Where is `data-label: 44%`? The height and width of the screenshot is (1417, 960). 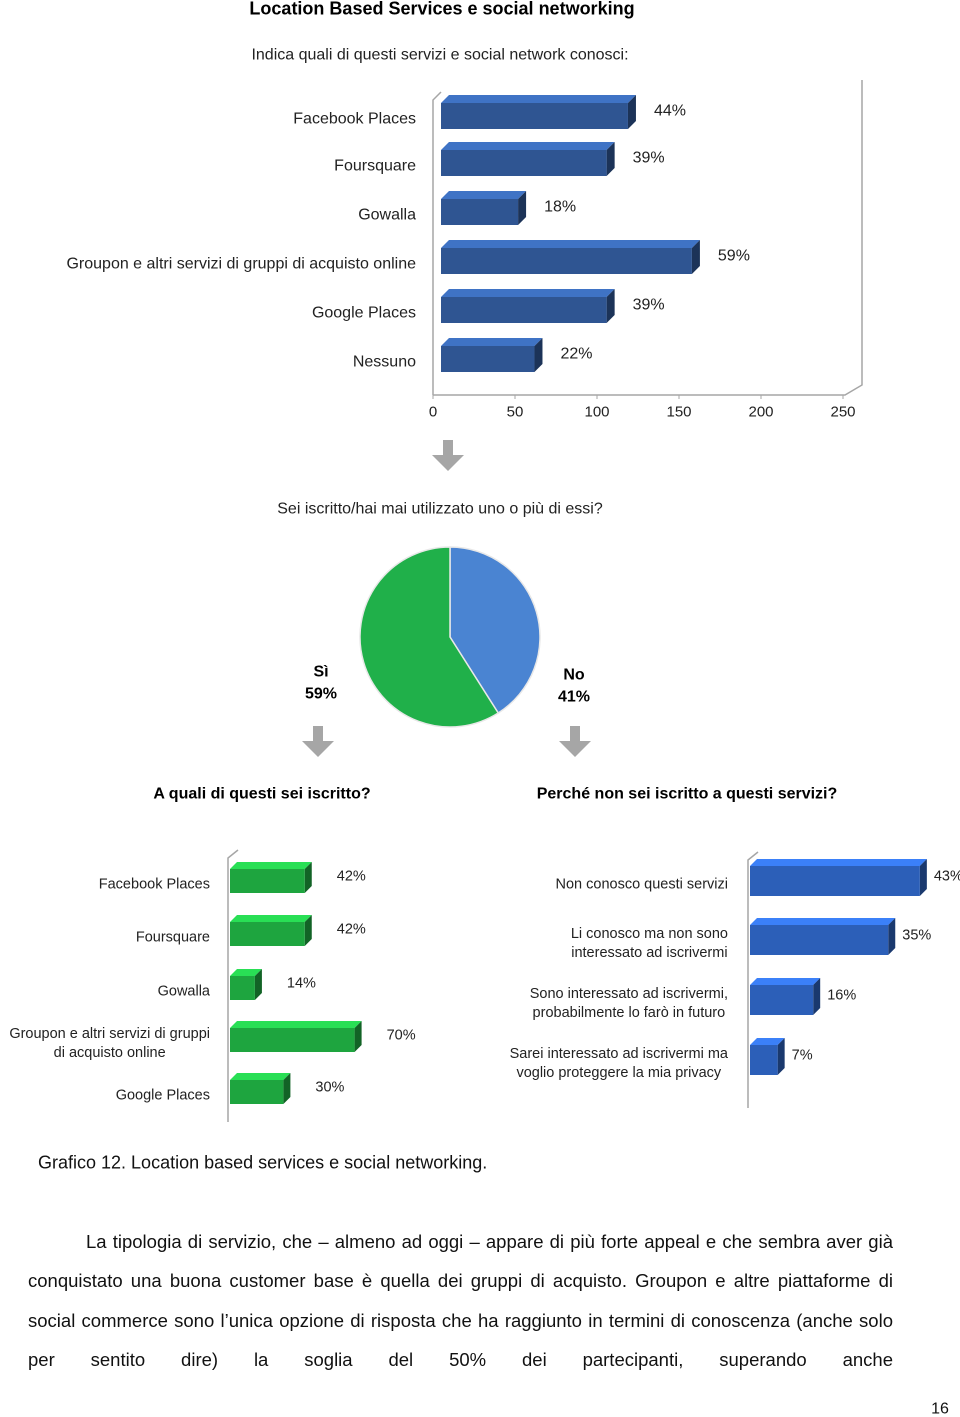
data-label: 44% is located at coordinates (669, 111).